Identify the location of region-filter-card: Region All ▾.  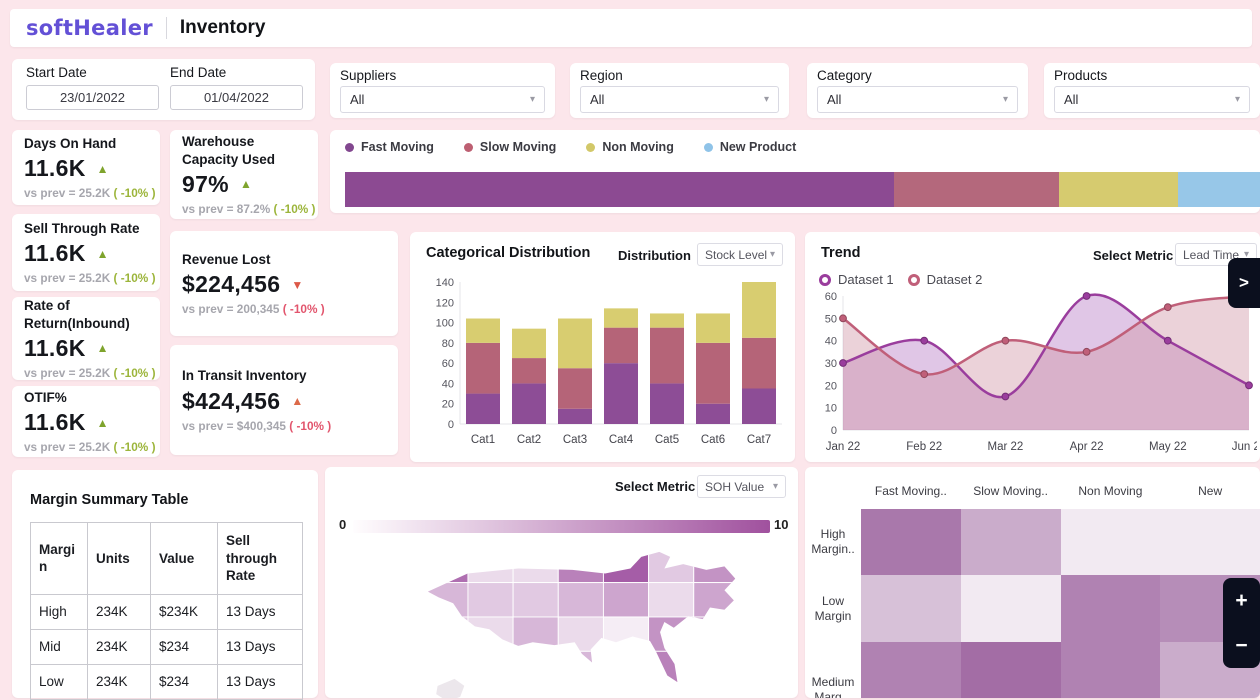
(679, 90).